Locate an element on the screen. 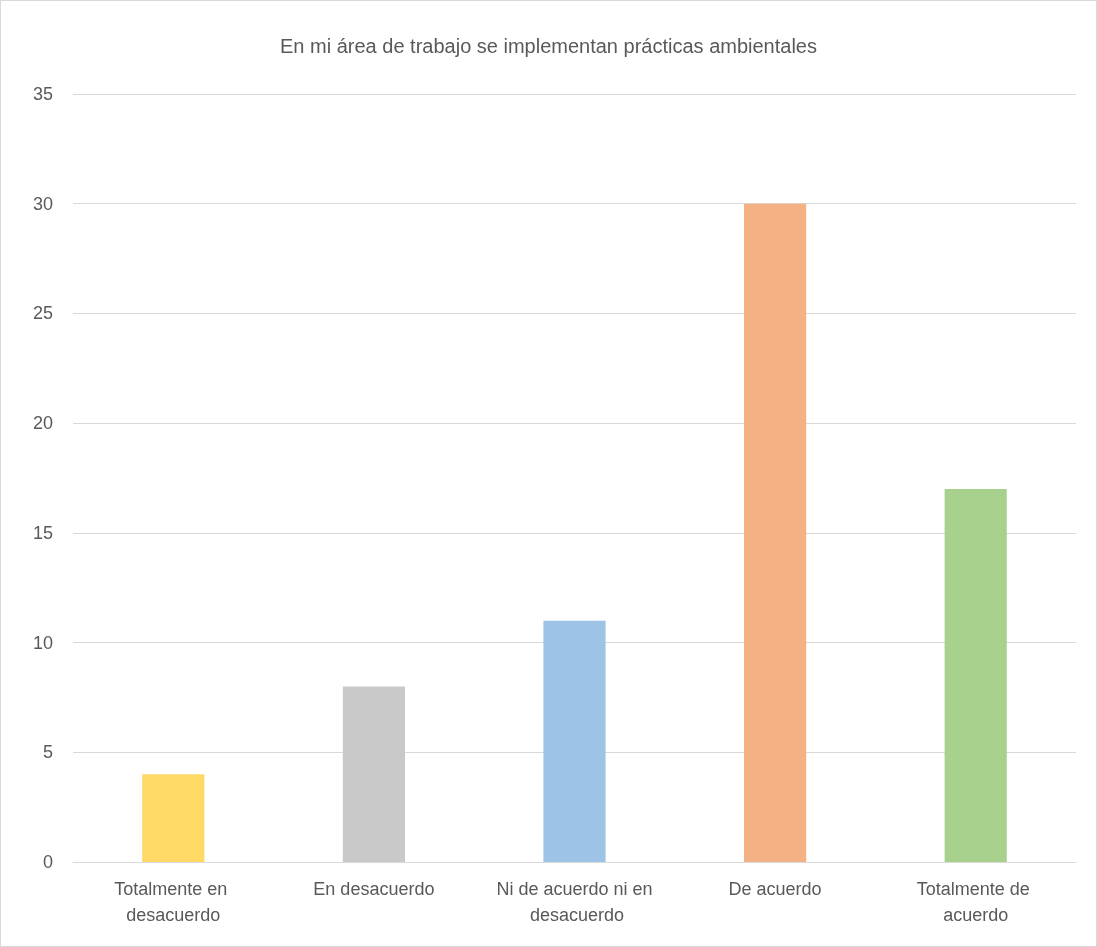 Image resolution: width=1097 pixels, height=947 pixels. x-tick-label: Totalmente de acuerdo is located at coordinates (975, 902).